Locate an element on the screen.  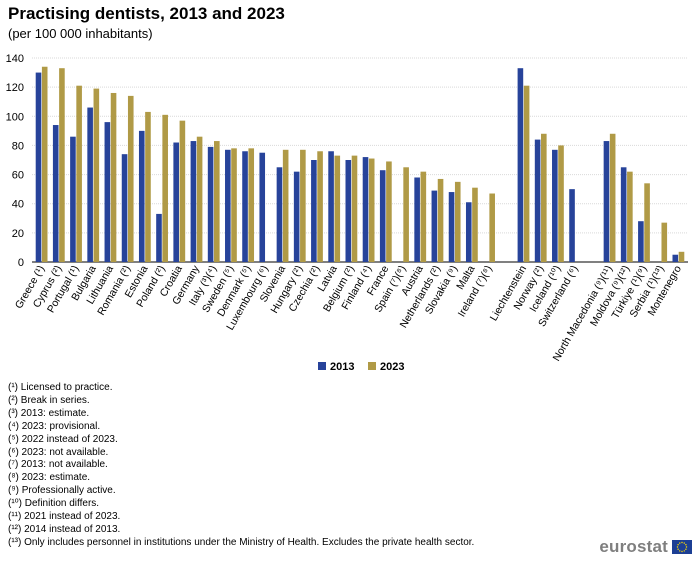
footnote: (¹²) 2014 instead of 2013. is located at coordinates (64, 529).